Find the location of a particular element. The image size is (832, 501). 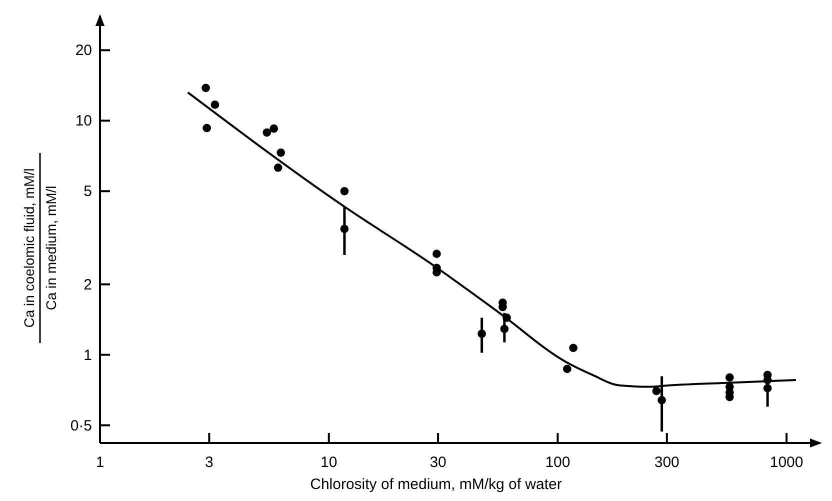

x-axis-title: Chlorosity of medium, mM/kg of water is located at coordinates (436, 484).